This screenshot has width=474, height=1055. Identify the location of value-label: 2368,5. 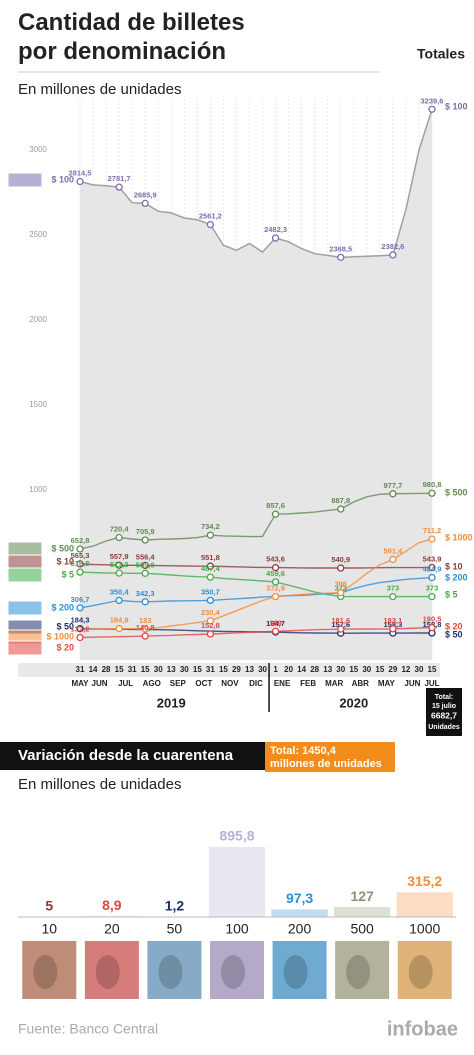
(340, 248).